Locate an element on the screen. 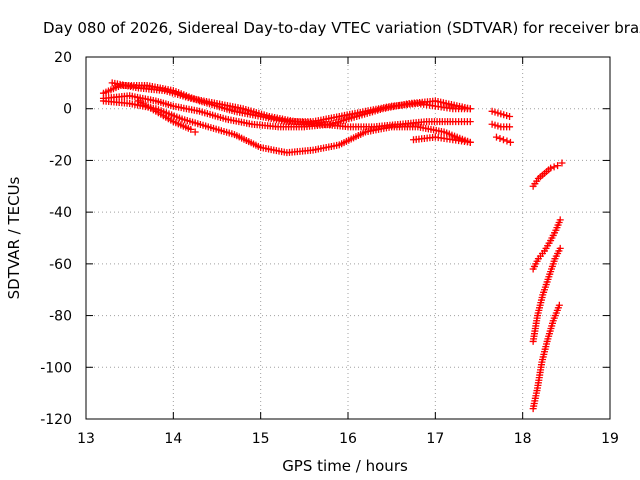 This screenshot has height=480, width=640. x-tick-label: 13 is located at coordinates (86, 439).